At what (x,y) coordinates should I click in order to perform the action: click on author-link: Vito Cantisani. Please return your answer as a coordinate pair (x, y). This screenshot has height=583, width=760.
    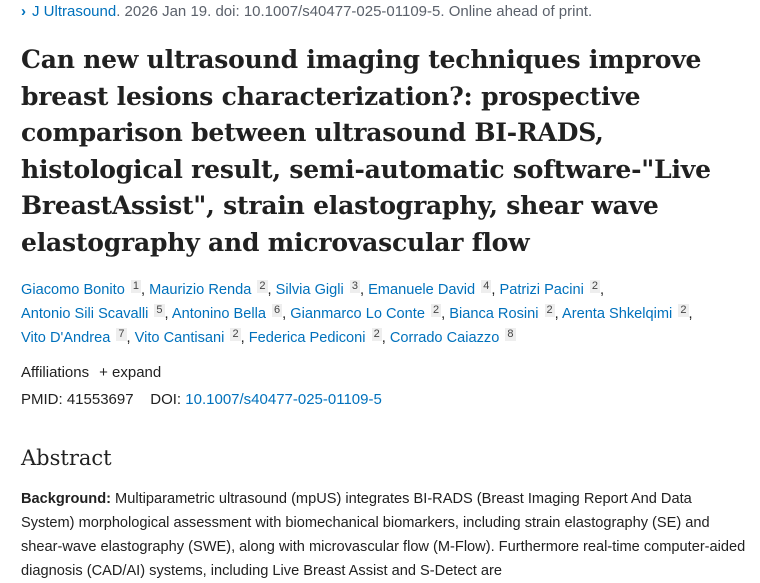
    Looking at the image, I should click on (179, 338).